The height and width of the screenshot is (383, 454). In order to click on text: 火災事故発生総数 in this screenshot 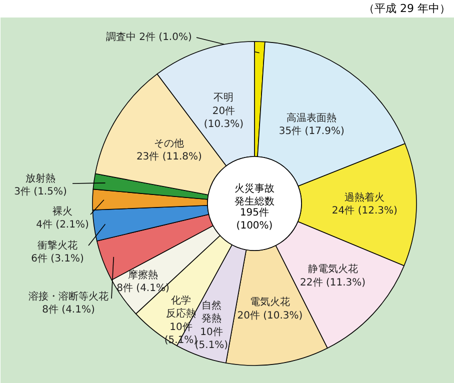, I will do `click(254, 195)`.